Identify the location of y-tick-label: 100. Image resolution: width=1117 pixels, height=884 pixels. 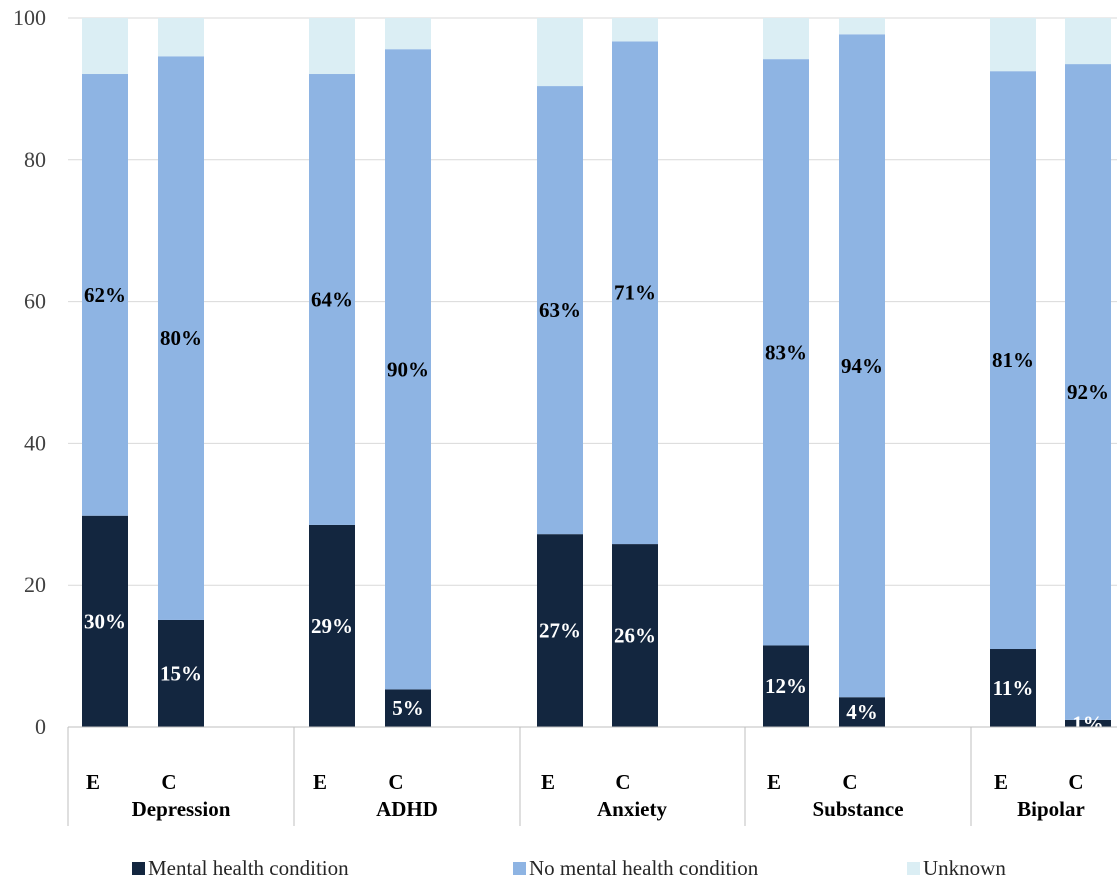
(29, 17).